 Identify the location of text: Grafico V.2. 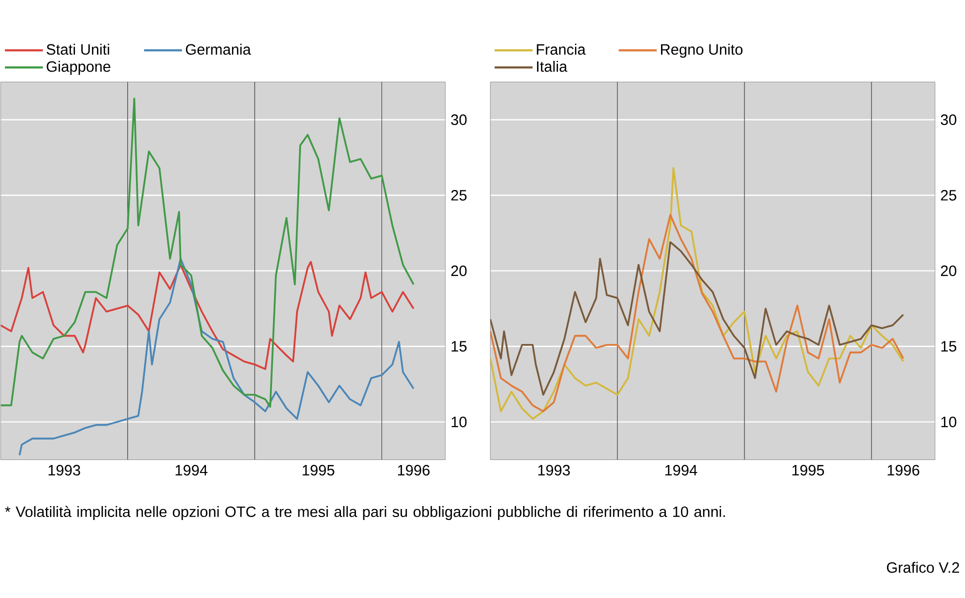
(923, 568).